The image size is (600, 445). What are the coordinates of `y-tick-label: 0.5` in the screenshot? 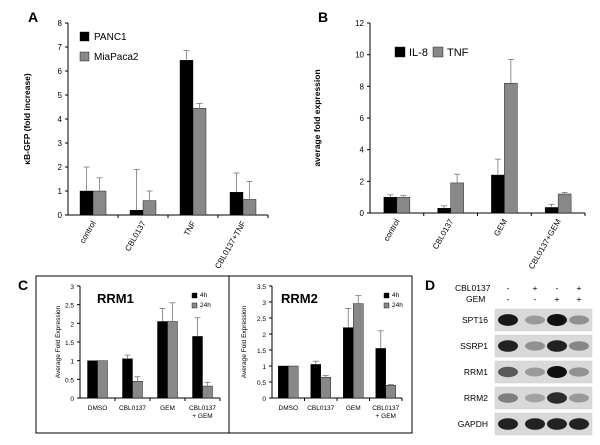 It's located at (261, 383).